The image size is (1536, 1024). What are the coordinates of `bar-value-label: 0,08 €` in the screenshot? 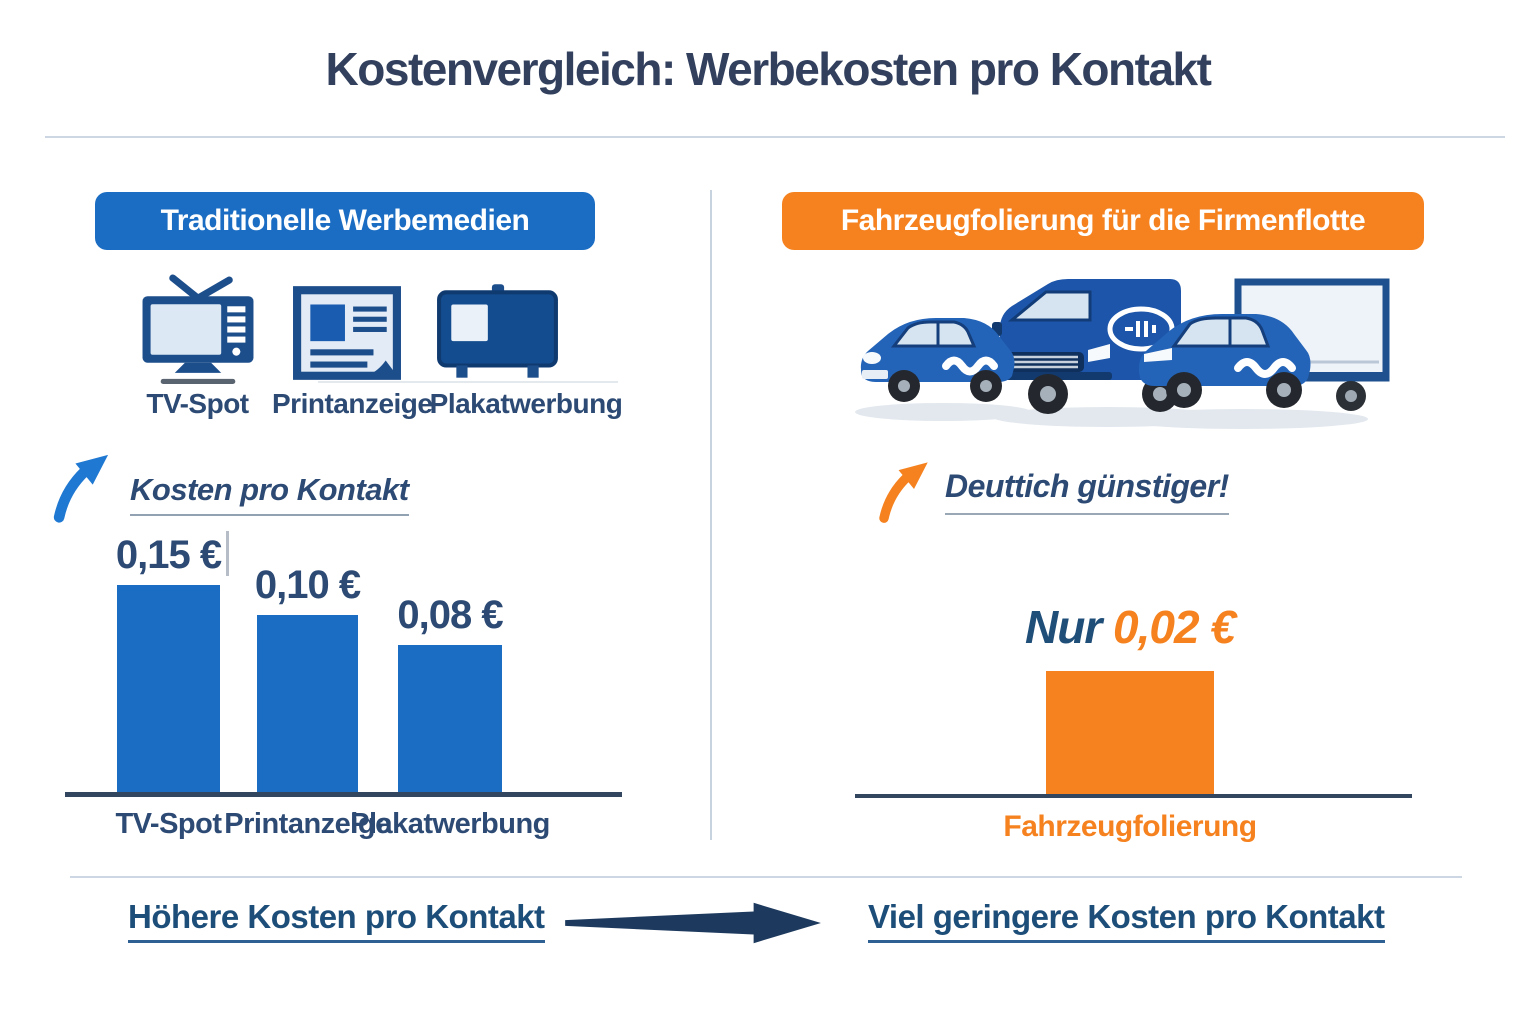 It's located at (450, 615).